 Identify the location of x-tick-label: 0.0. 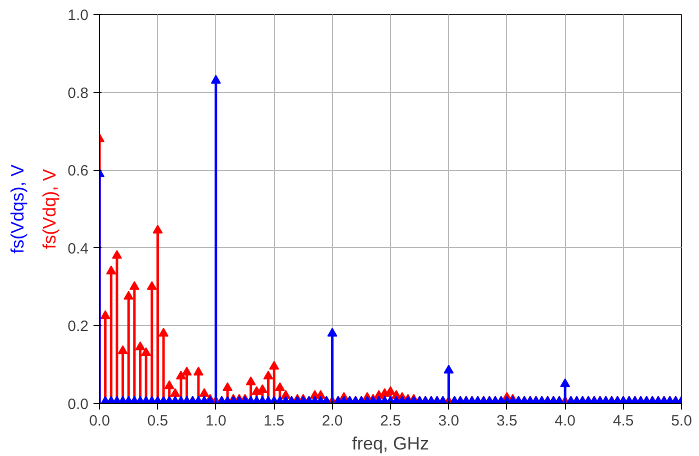
(99, 421).